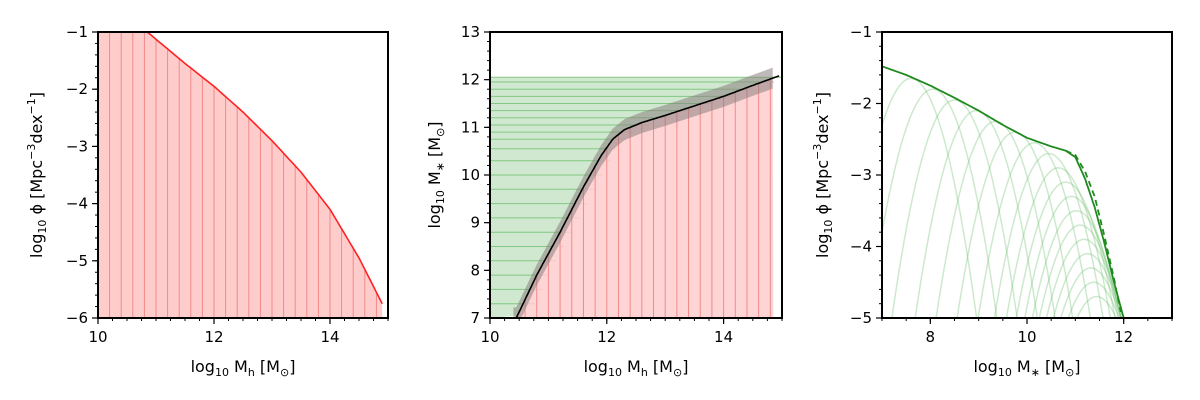 The image size is (1200, 400). Describe the element at coordinates (264, 168) in the screenshot. I see `hmf-line` at that location.